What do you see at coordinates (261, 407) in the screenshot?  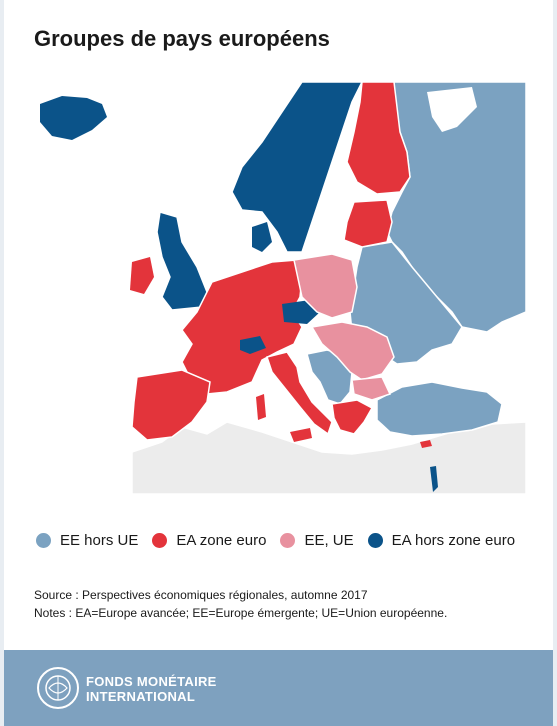 I see `region-sardinia` at bounding box center [261, 407].